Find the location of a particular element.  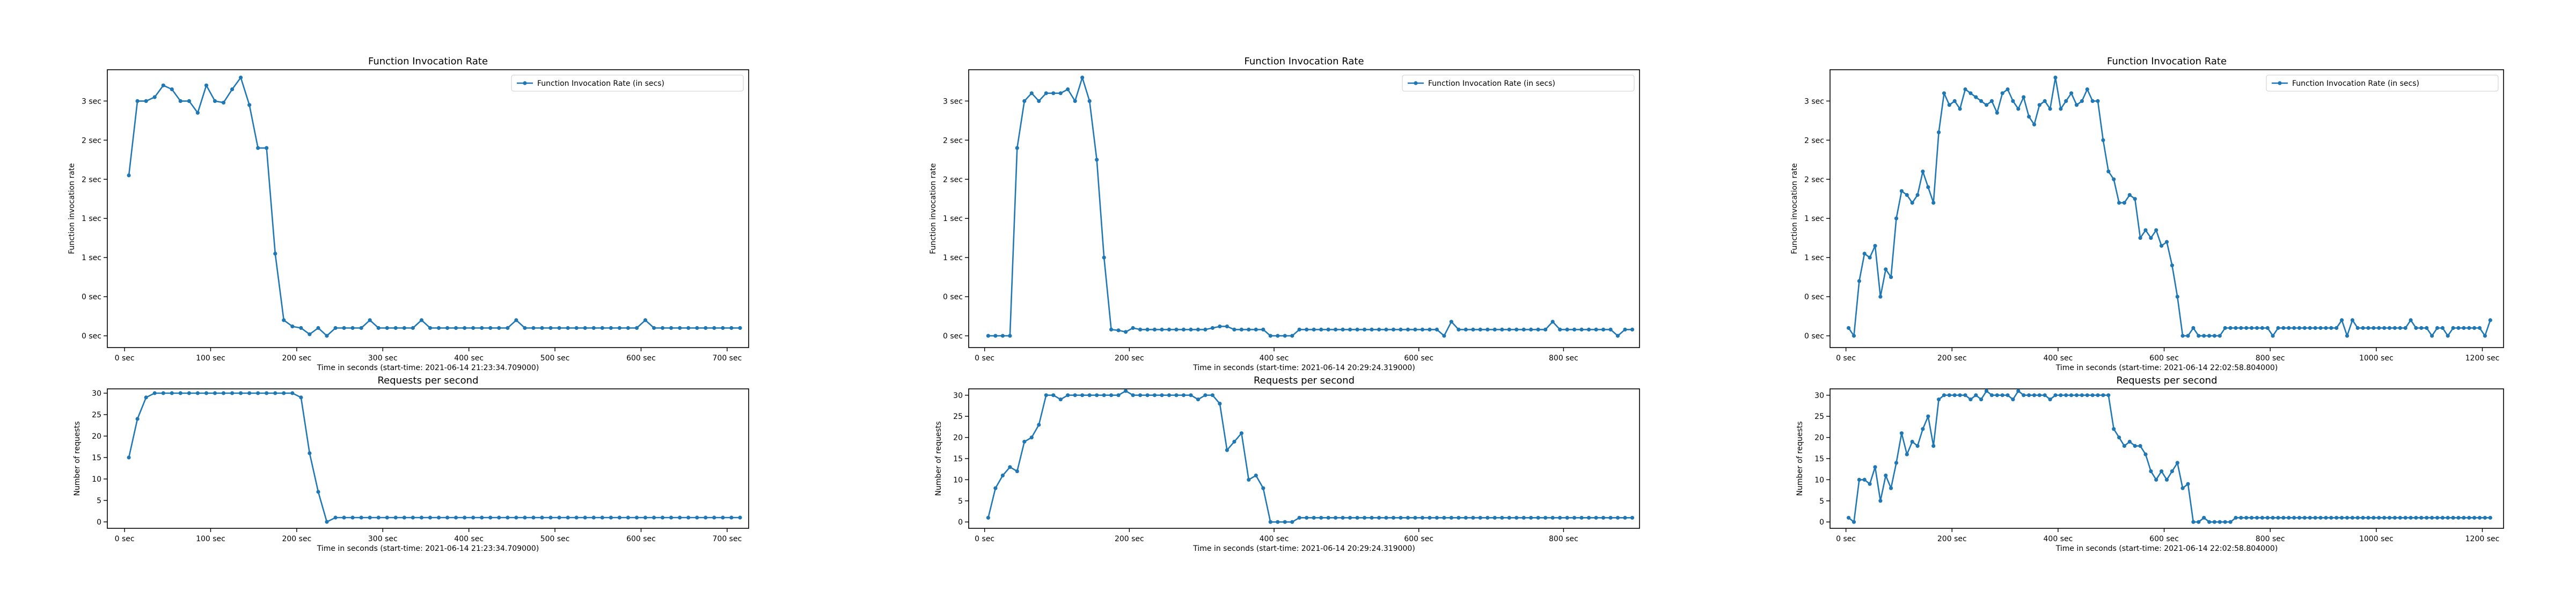

y-tick-label: 20 is located at coordinates (958, 438).